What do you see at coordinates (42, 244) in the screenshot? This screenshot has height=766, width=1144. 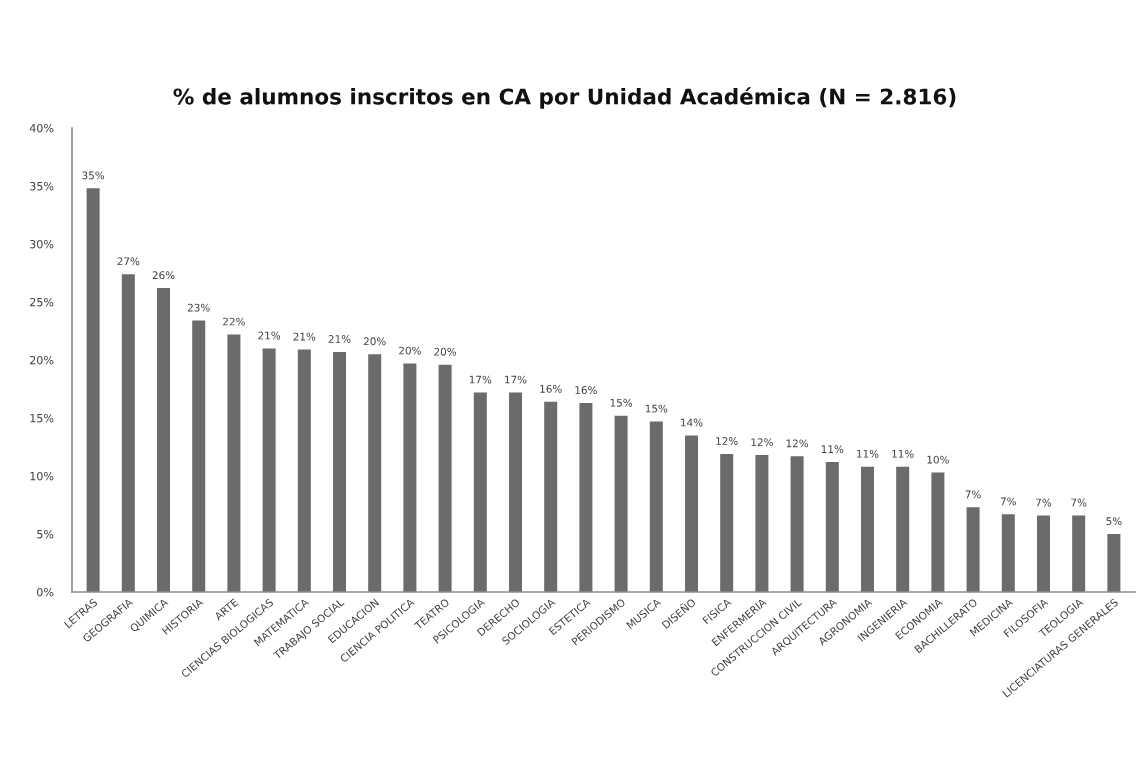 I see `y-tick-label: 30%` at bounding box center [42, 244].